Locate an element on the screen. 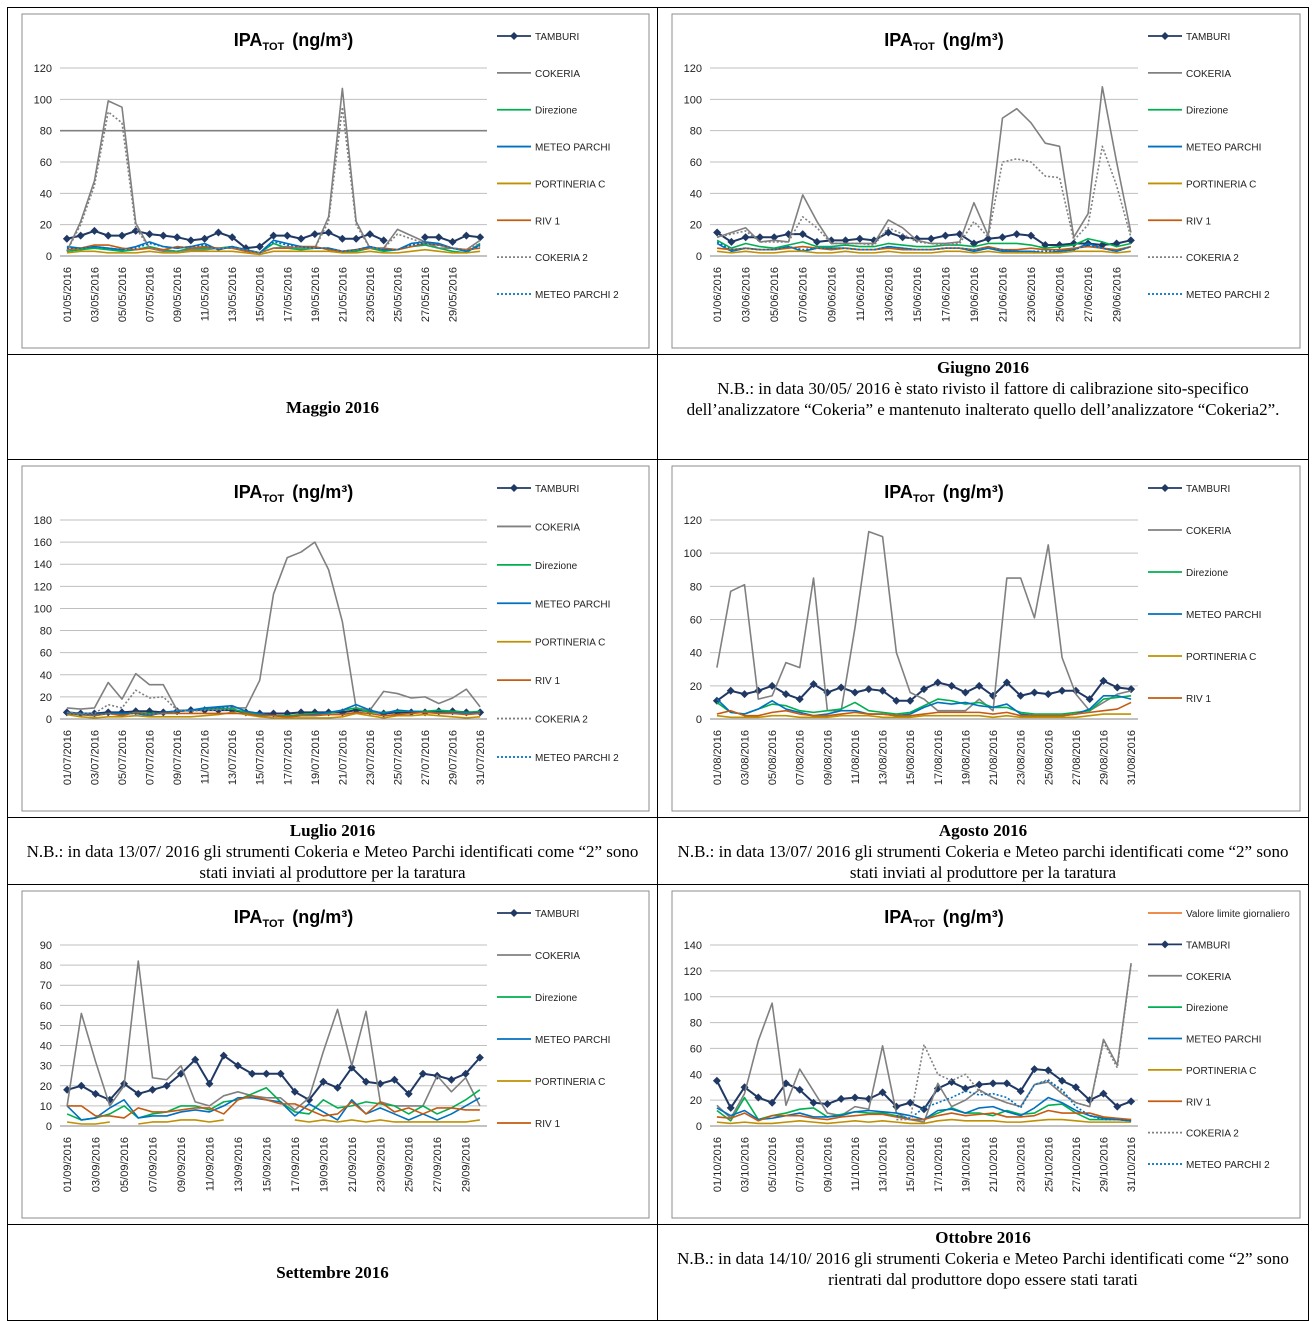 The height and width of the screenshot is (1321, 1313). title-main: IPA is located at coordinates (248, 492).